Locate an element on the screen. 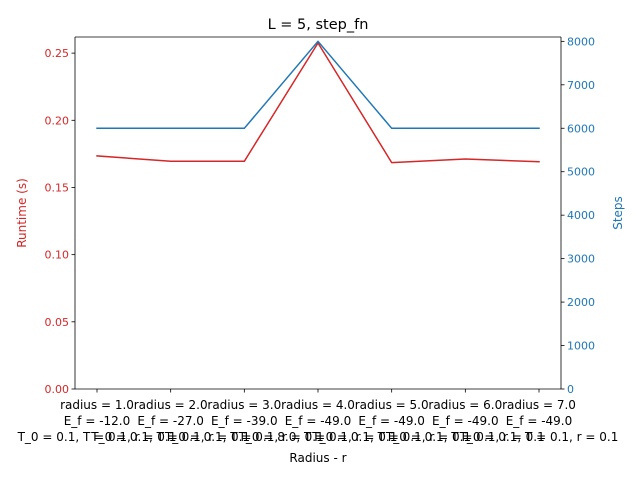  right-y-tick-label: 6000 is located at coordinates (581, 128).